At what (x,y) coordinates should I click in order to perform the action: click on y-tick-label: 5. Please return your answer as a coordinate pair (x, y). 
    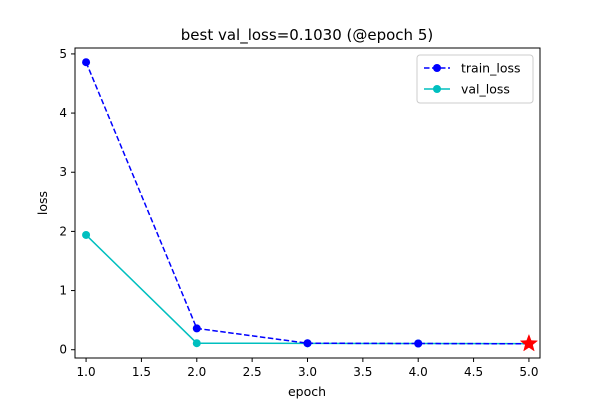
    Looking at the image, I should click on (63, 54).